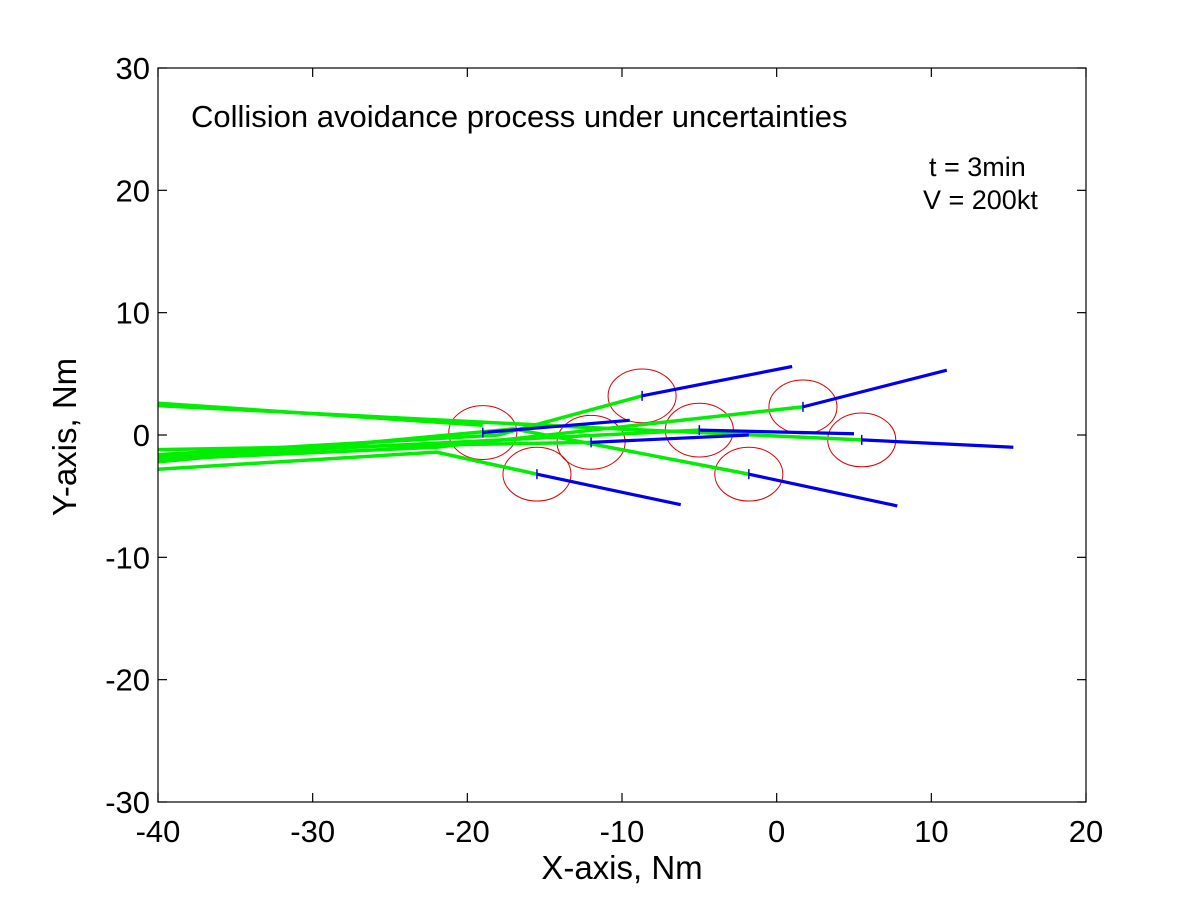  I want to click on aircraft-1-uncertainty-circle, so click(483, 432).